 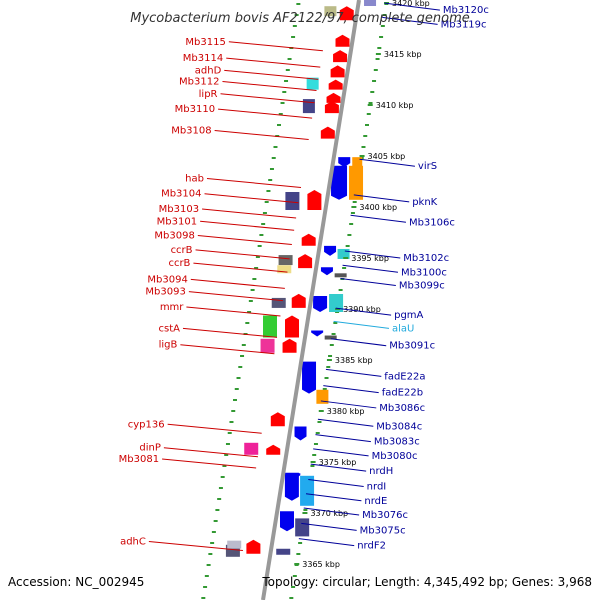 I want to click on gene-label: Mb3112, so click(x=199, y=82).